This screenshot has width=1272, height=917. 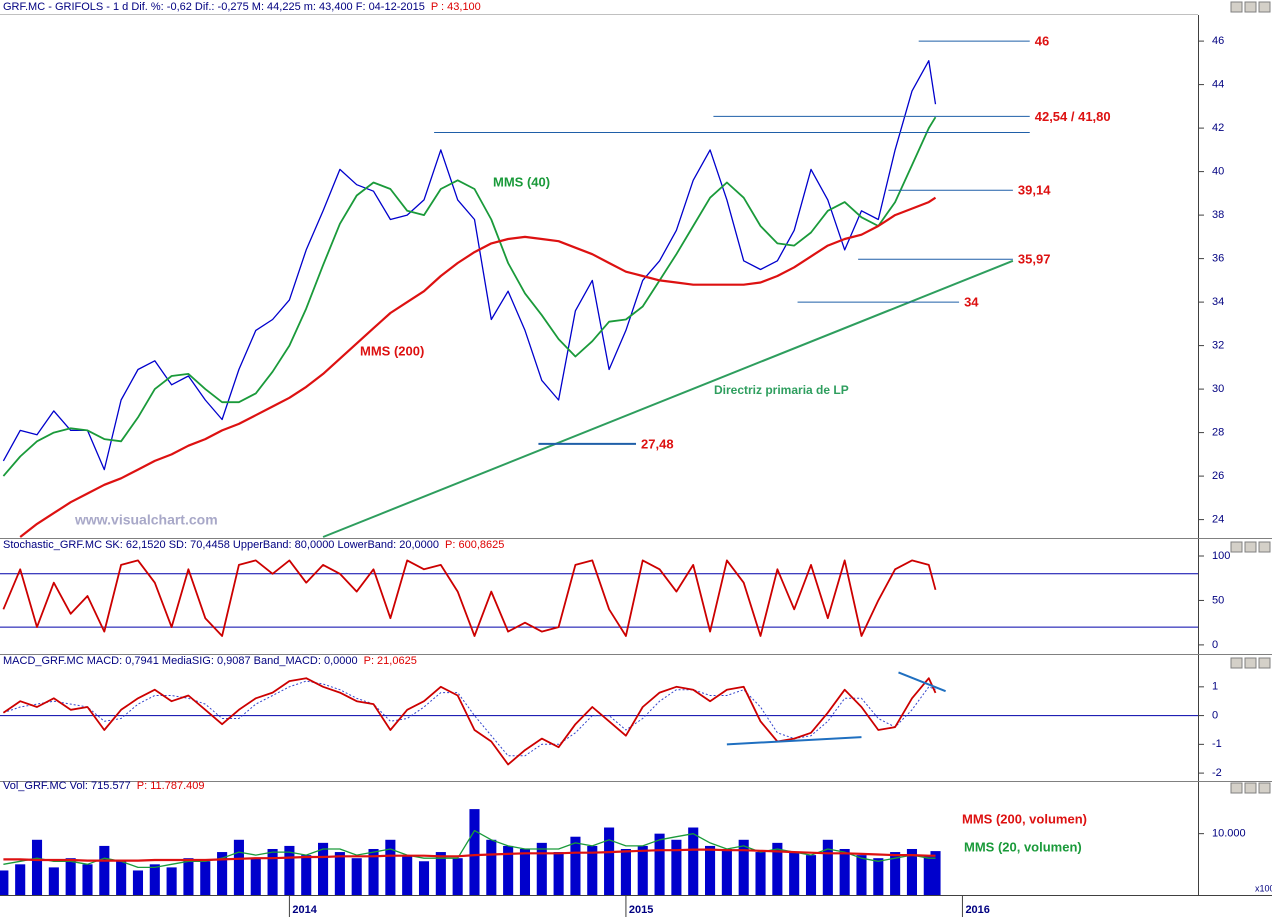 I want to click on y-tick-label: 100, so click(x=1221, y=556).